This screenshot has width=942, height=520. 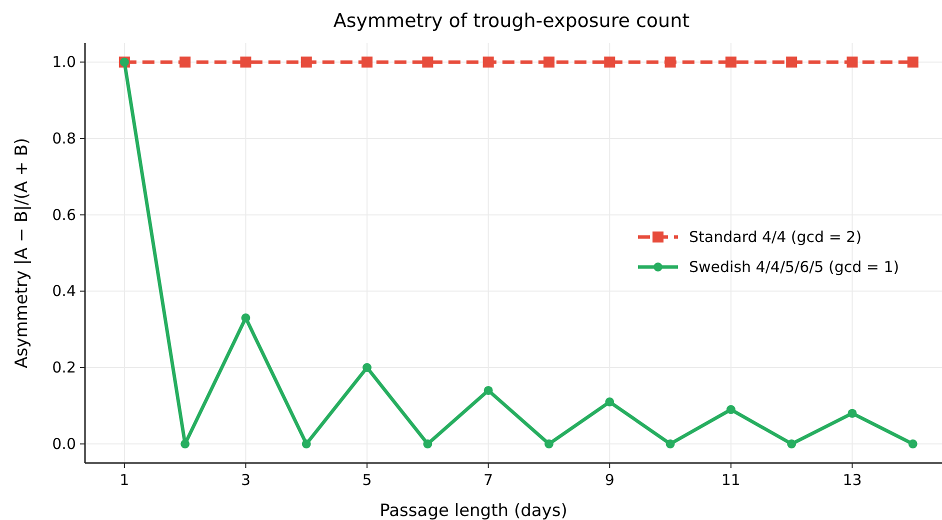 I want to click on x-tick-label: 1, so click(x=125, y=480).